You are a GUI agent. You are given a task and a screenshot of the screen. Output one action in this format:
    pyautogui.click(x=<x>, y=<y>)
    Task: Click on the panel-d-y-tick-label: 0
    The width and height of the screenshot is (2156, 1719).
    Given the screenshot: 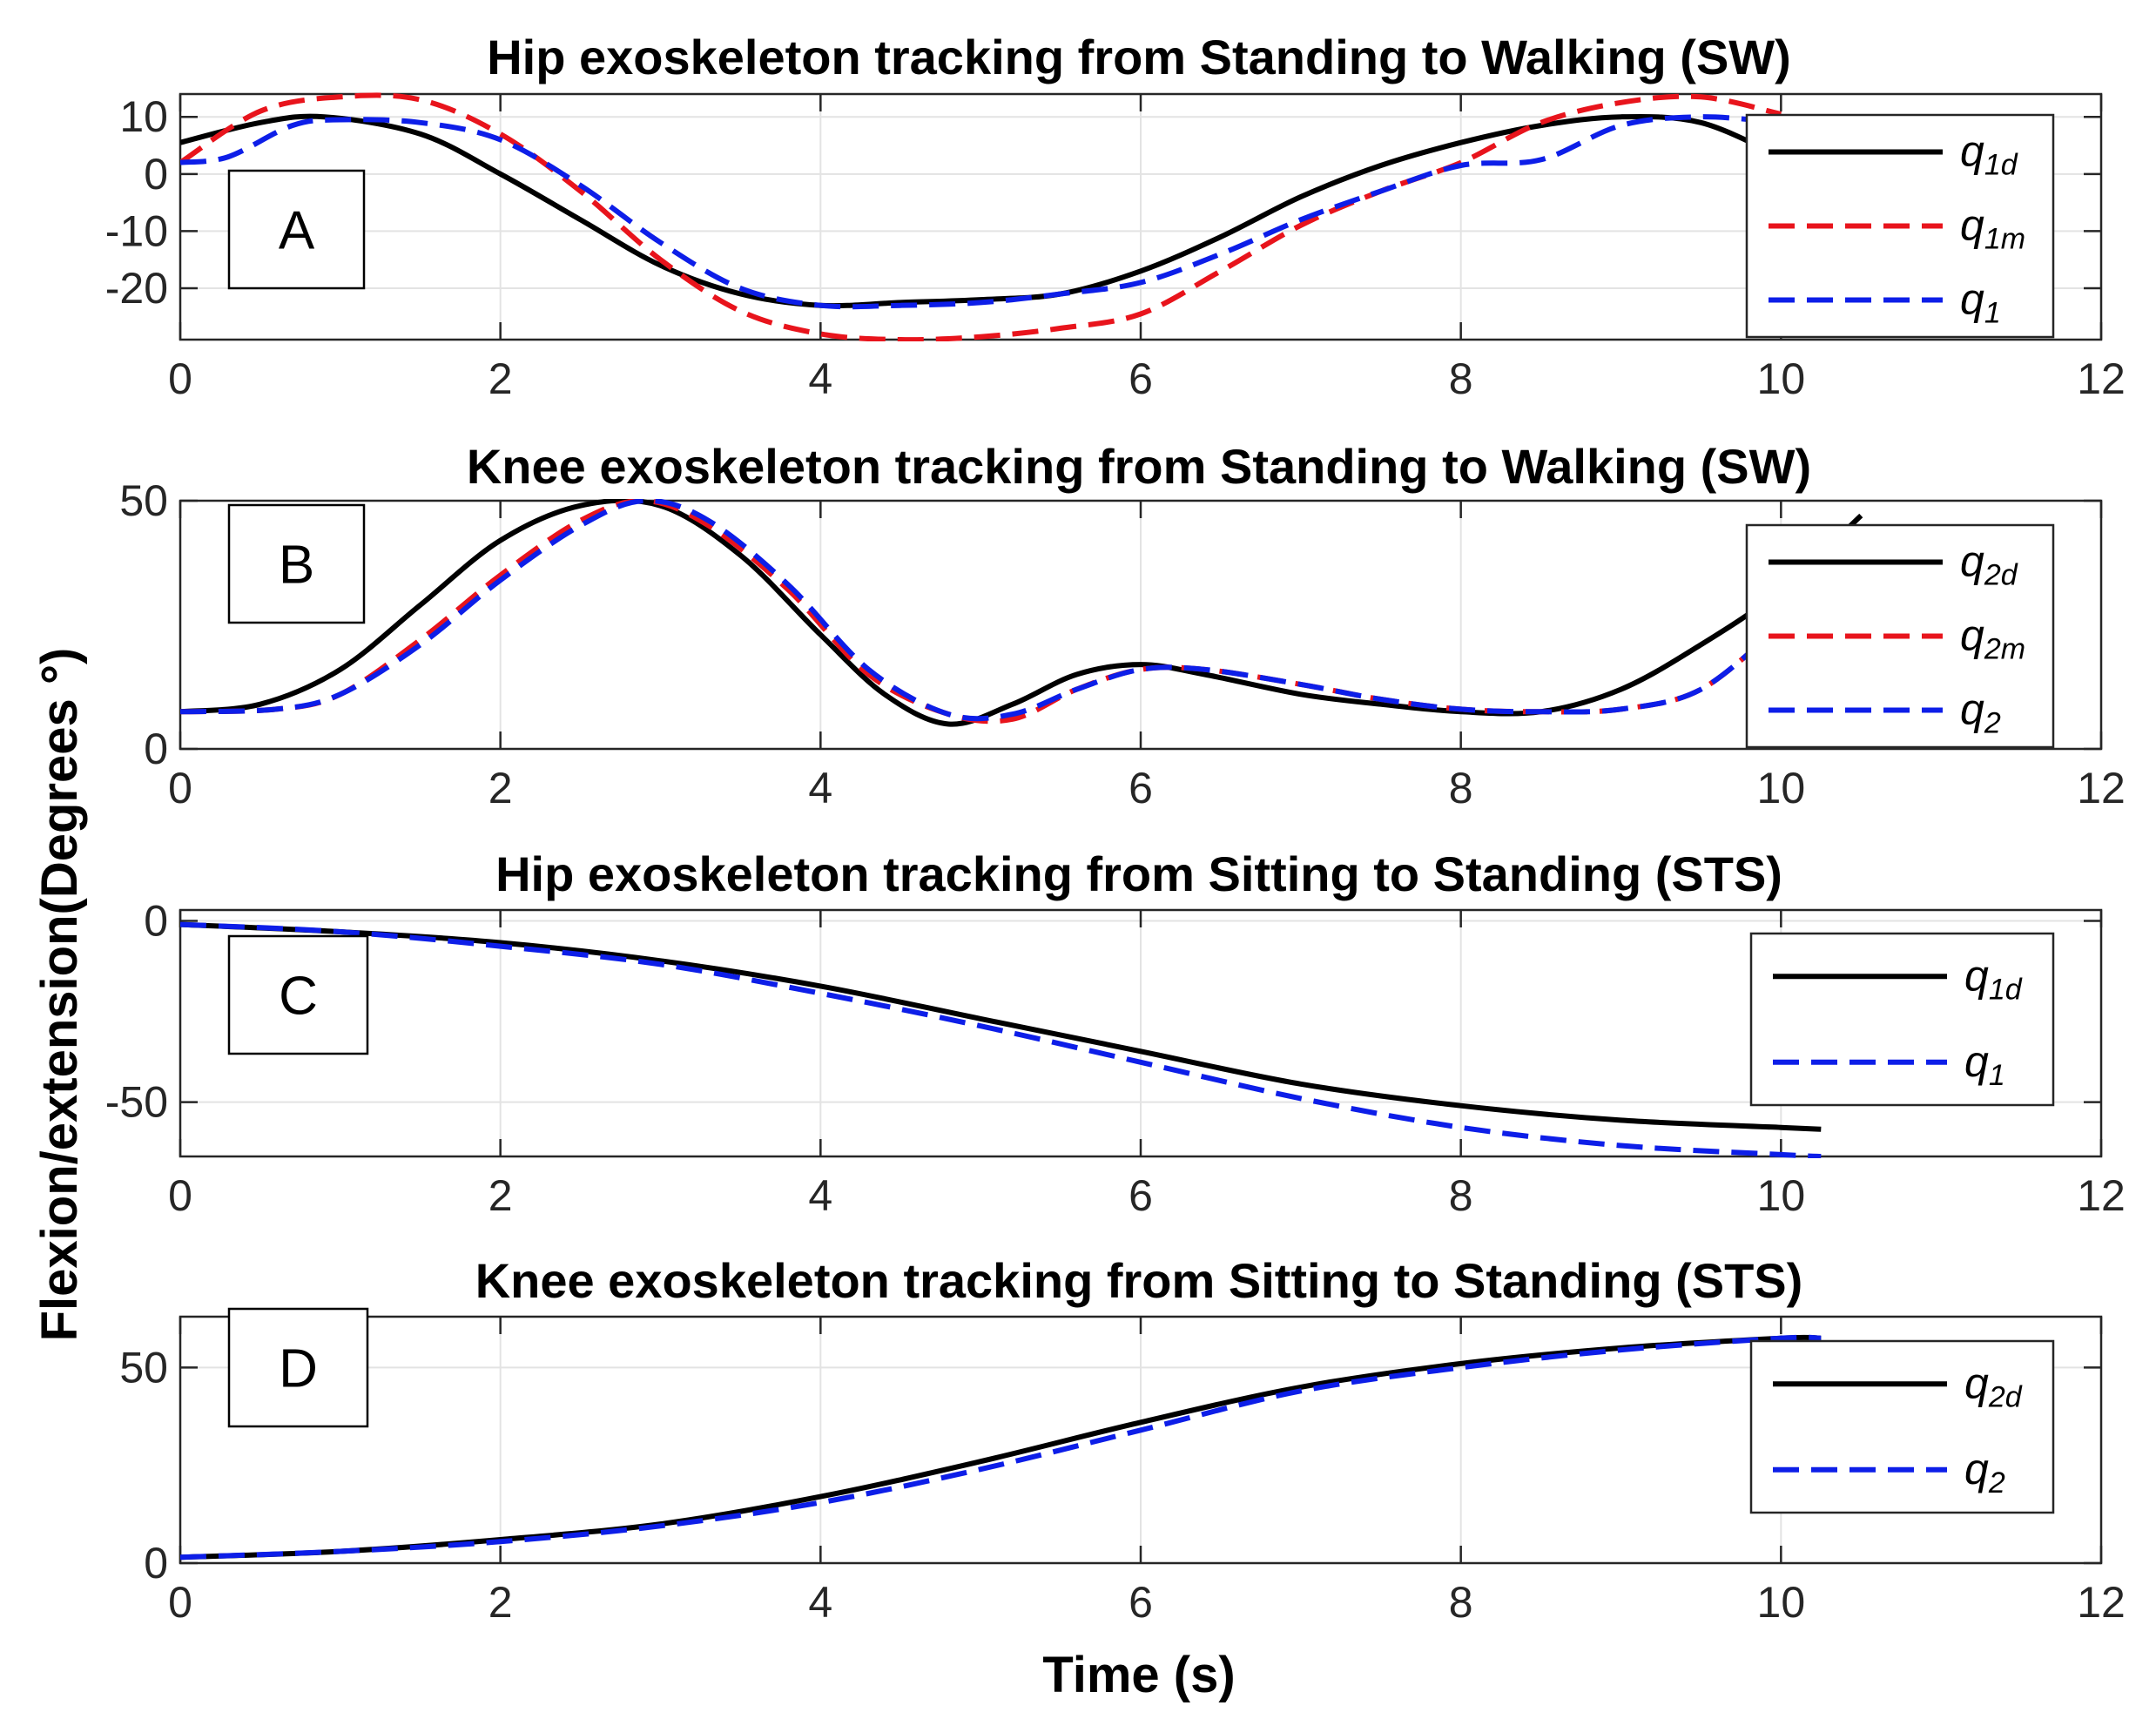 What is the action you would take?
    pyautogui.click(x=156, y=1563)
    